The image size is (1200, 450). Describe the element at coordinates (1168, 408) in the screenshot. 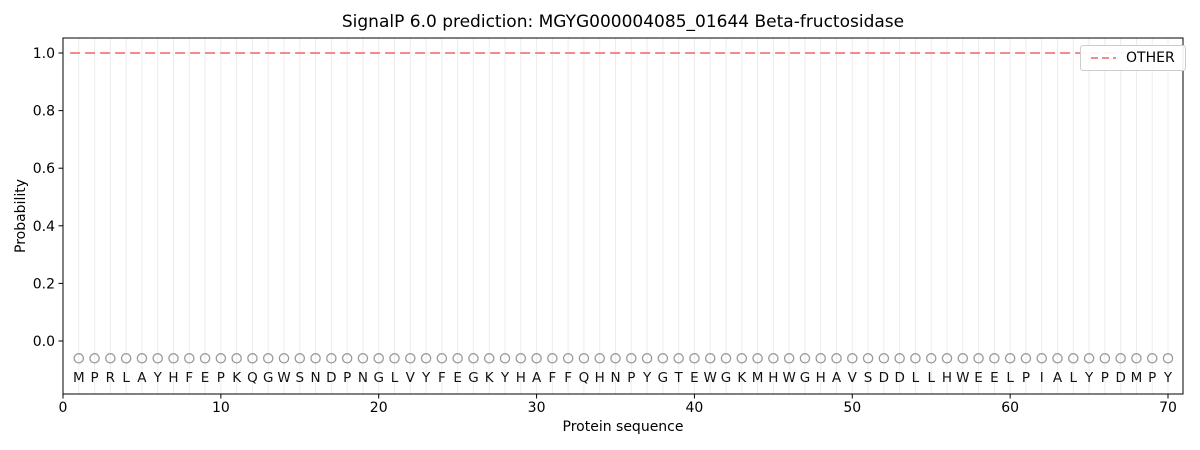

I see `x-tick-label: 70` at that location.